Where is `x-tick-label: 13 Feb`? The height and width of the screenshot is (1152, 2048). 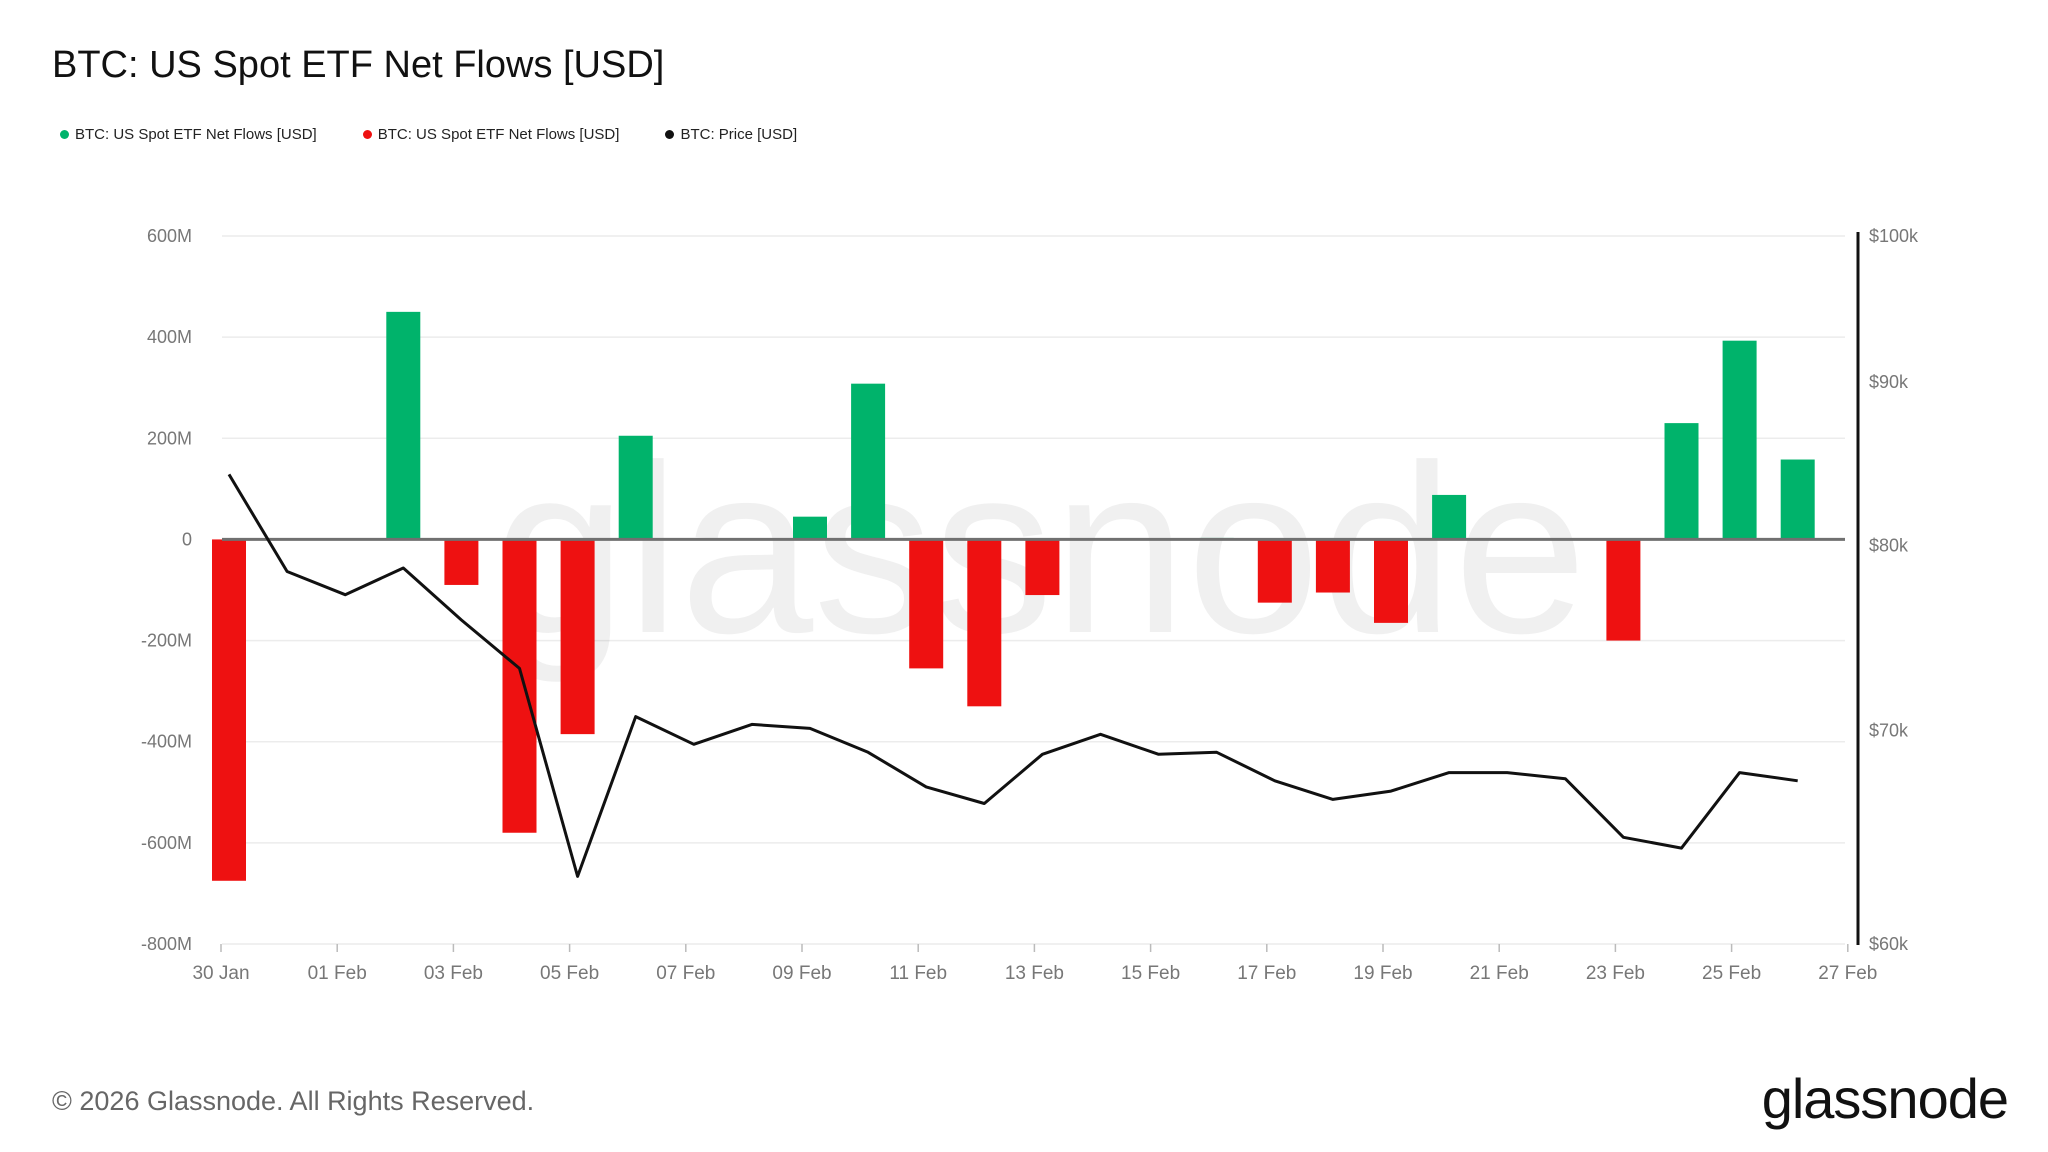 x-tick-label: 13 Feb is located at coordinates (1034, 973).